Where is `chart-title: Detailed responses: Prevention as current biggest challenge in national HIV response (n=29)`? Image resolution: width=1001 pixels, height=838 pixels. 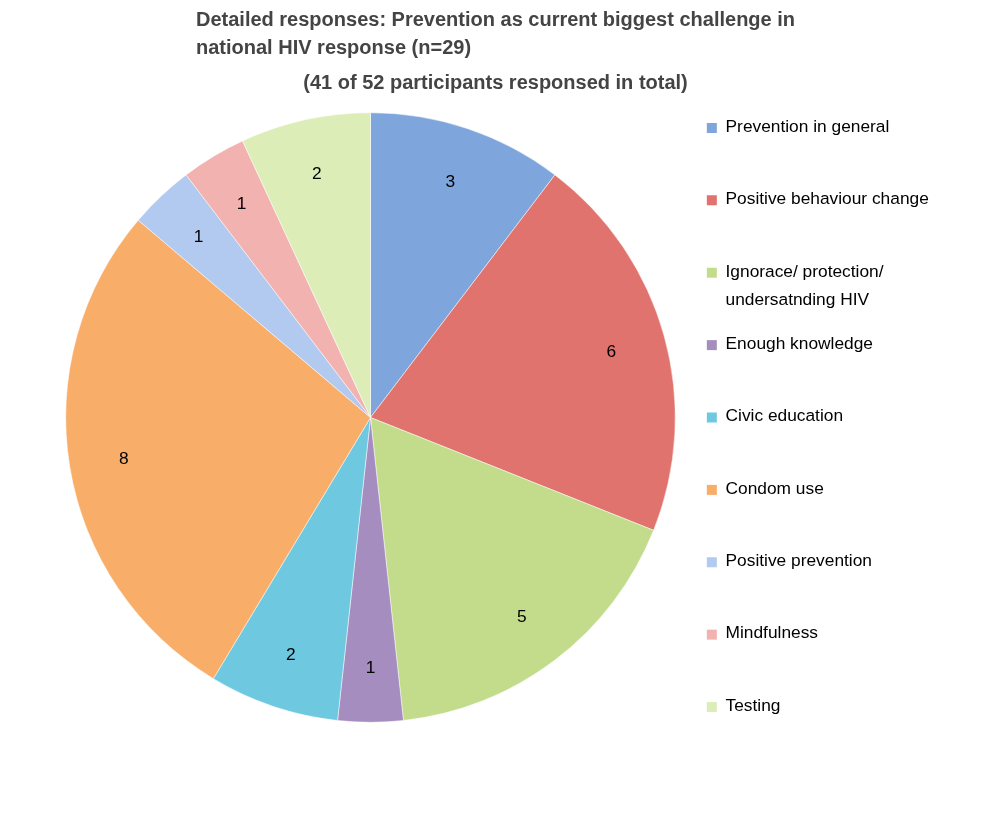
chart-title: Detailed responses: Prevention as current biggest challenge in national HIV response (n=29) is located at coordinates (495, 33).